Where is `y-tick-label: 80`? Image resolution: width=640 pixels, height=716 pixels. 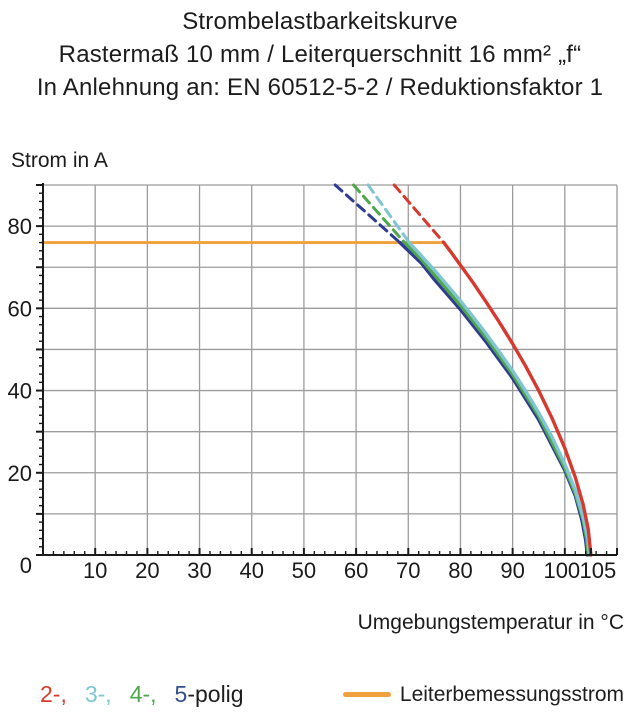 y-tick-label: 80 is located at coordinates (20, 226).